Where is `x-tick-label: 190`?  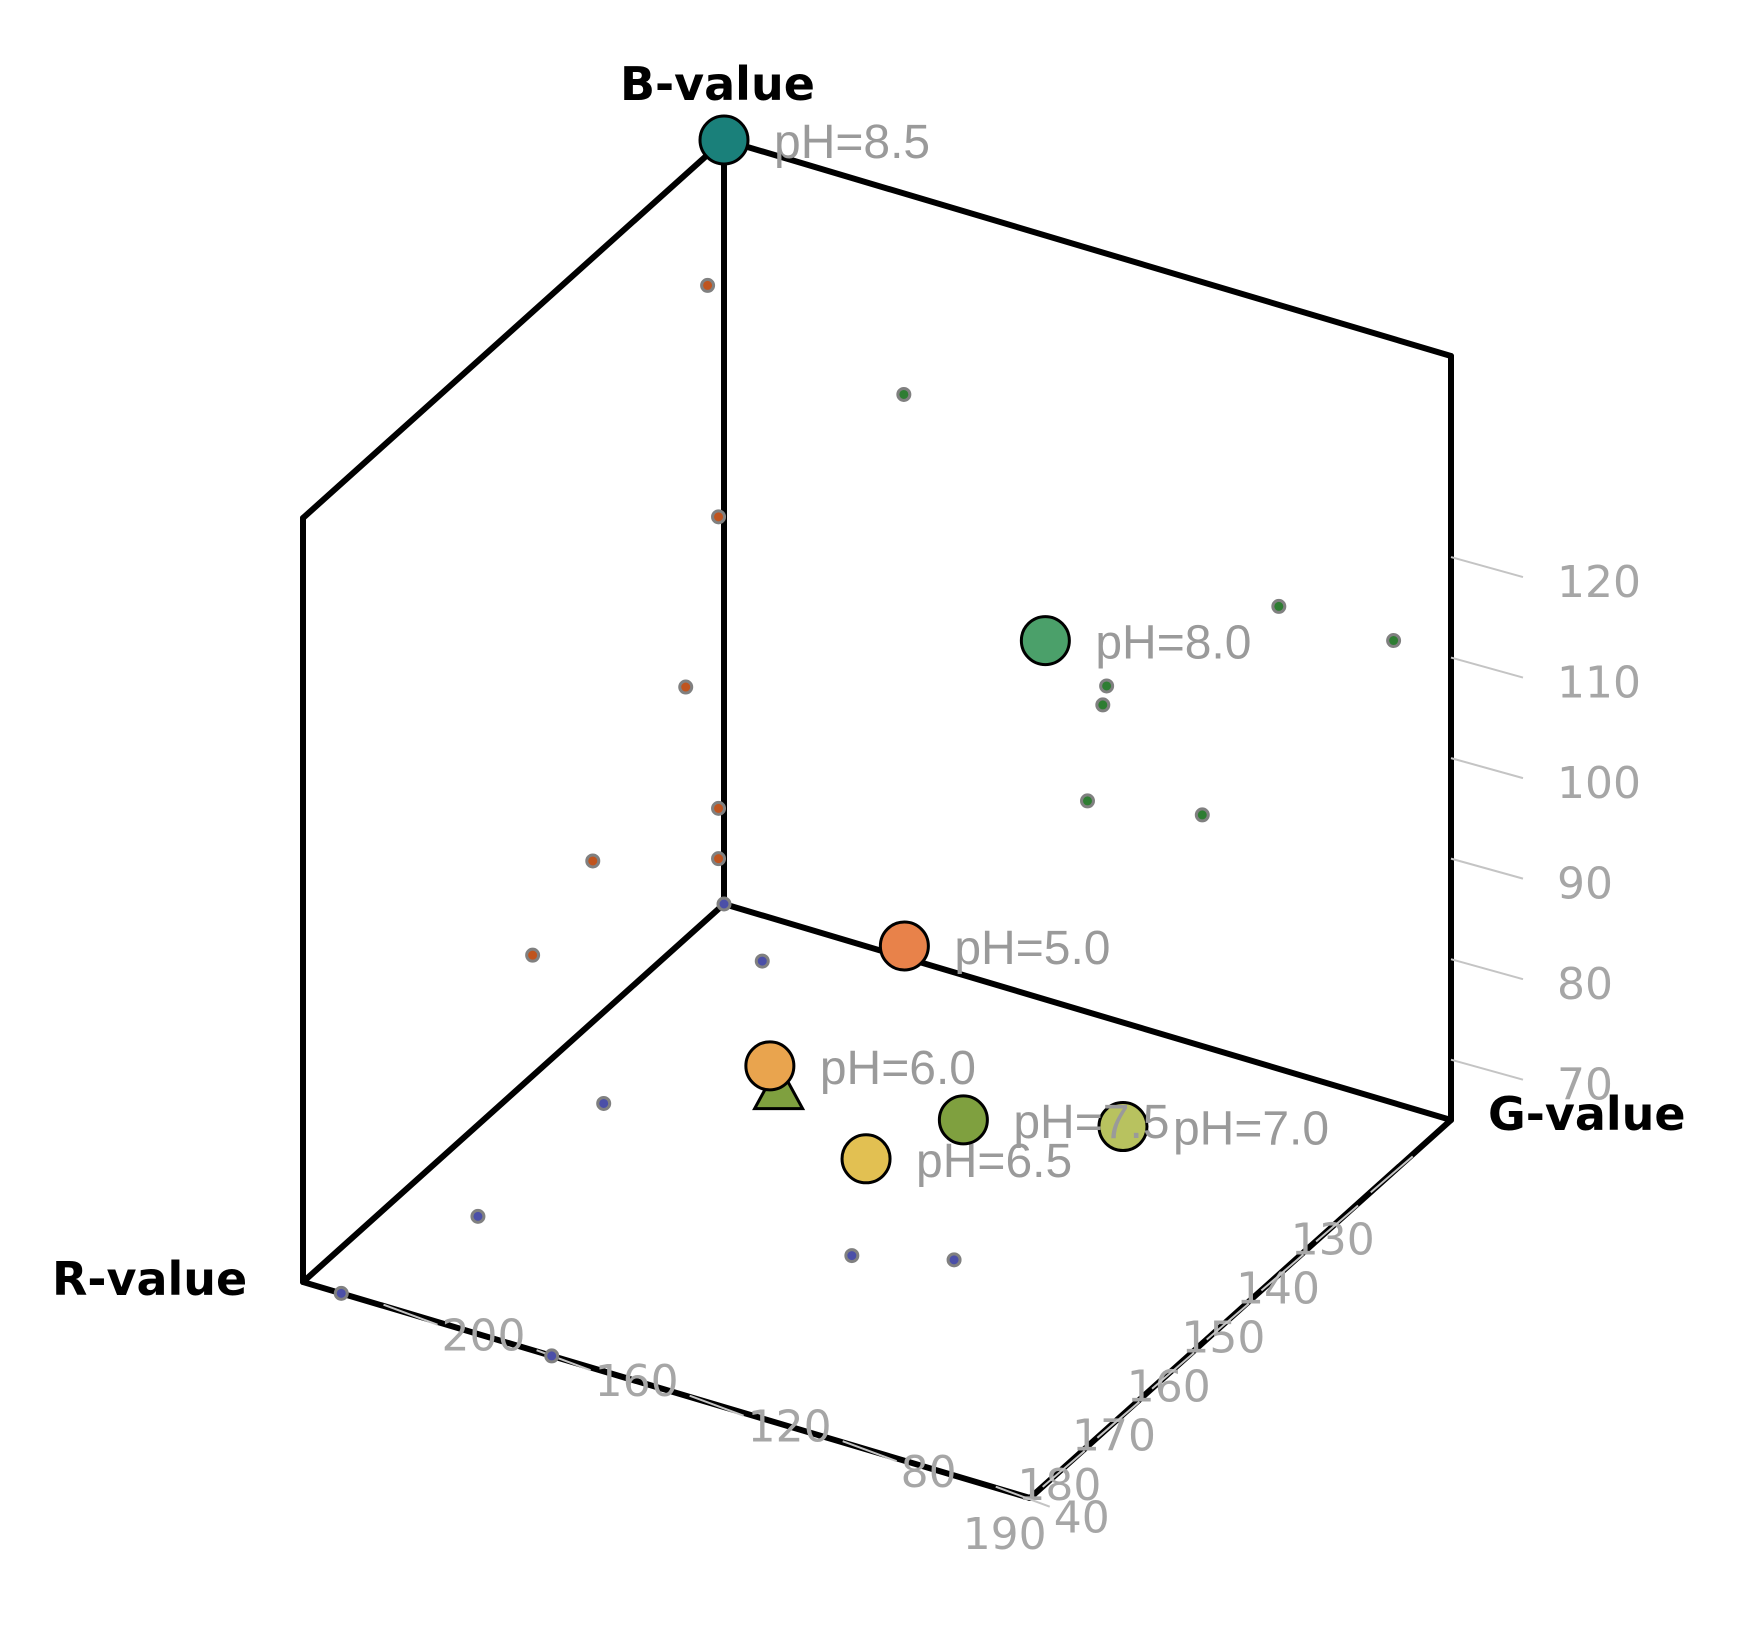 x-tick-label: 190 is located at coordinates (1005, 1534).